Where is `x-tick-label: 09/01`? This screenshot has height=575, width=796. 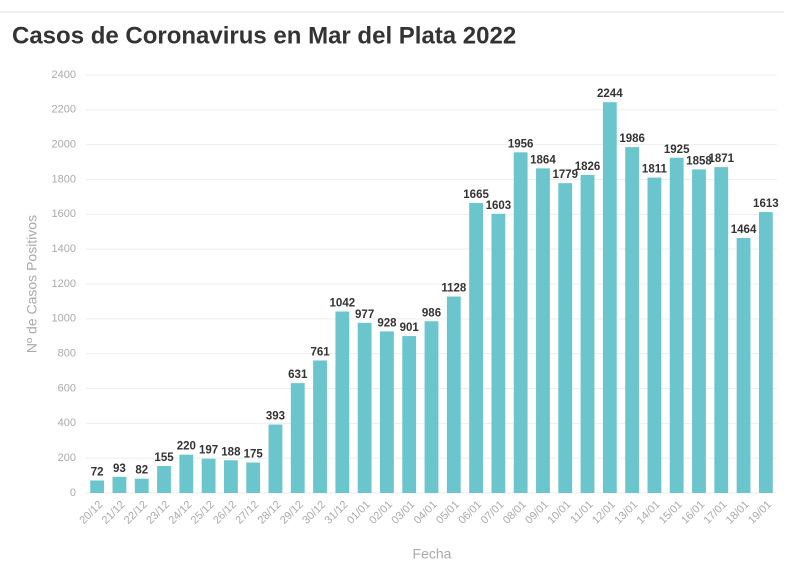
x-tick-label: 09/01 is located at coordinates (537, 513).